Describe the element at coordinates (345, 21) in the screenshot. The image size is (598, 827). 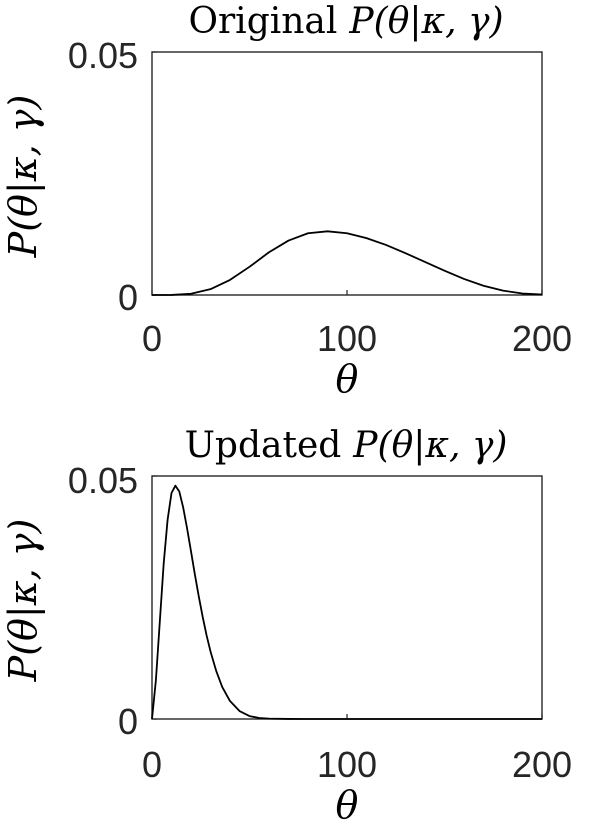
I see `chart-original-title: Original P(θ|κ, γ)` at that location.